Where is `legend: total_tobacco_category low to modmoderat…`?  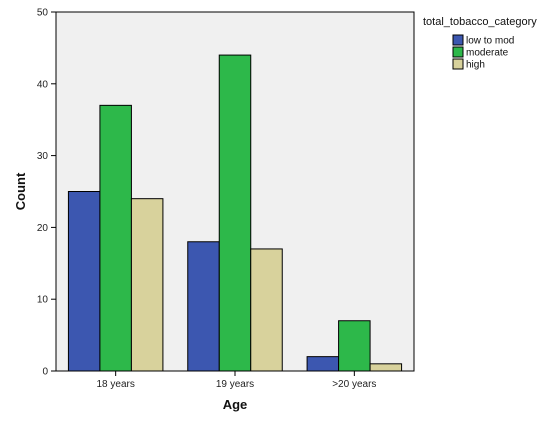 legend: total_tobacco_category low to modmoderat… is located at coordinates (480, 43).